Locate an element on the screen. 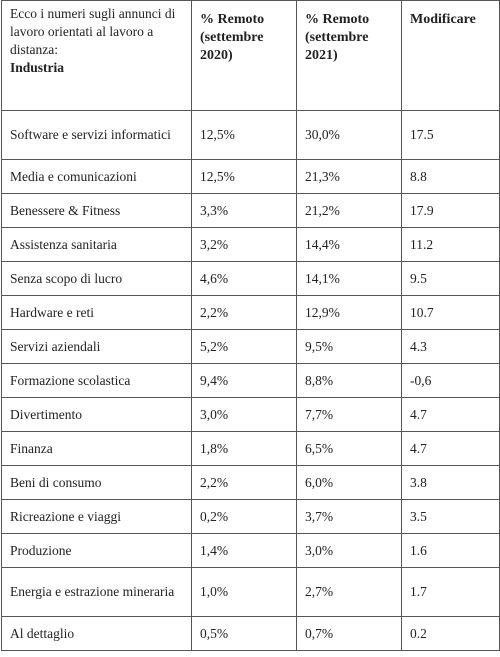 This screenshot has width=500, height=657. value-cell: 14,1% is located at coordinates (349, 278).